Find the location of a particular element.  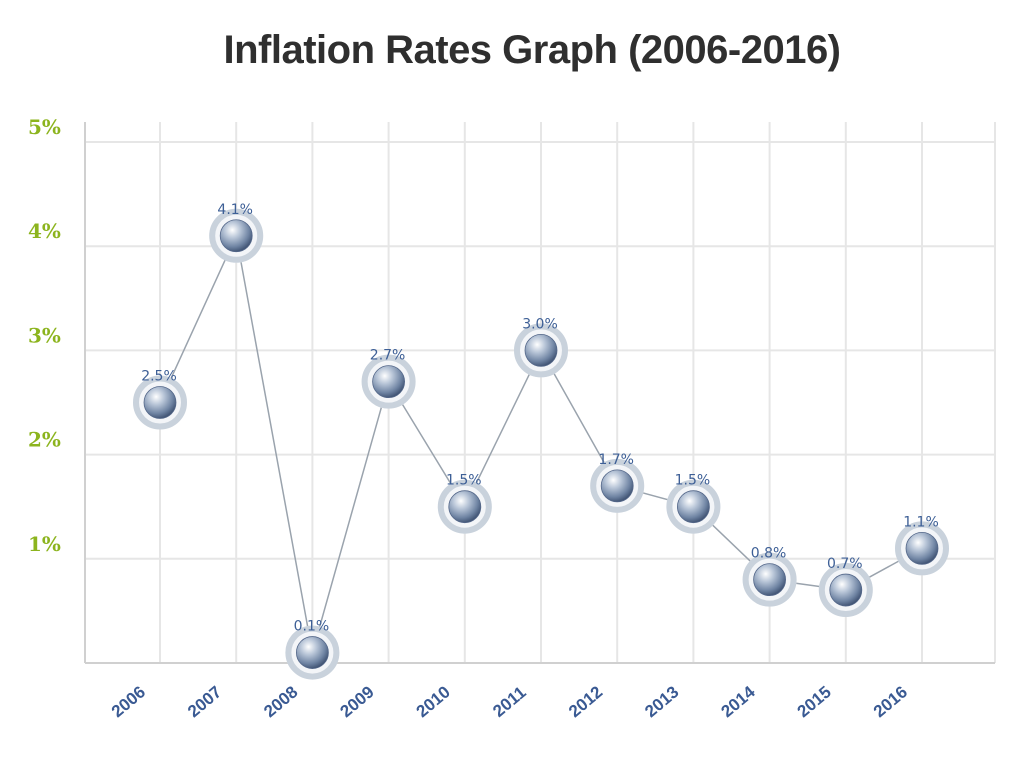

x-tick-label: 2011 is located at coordinates (509, 702).